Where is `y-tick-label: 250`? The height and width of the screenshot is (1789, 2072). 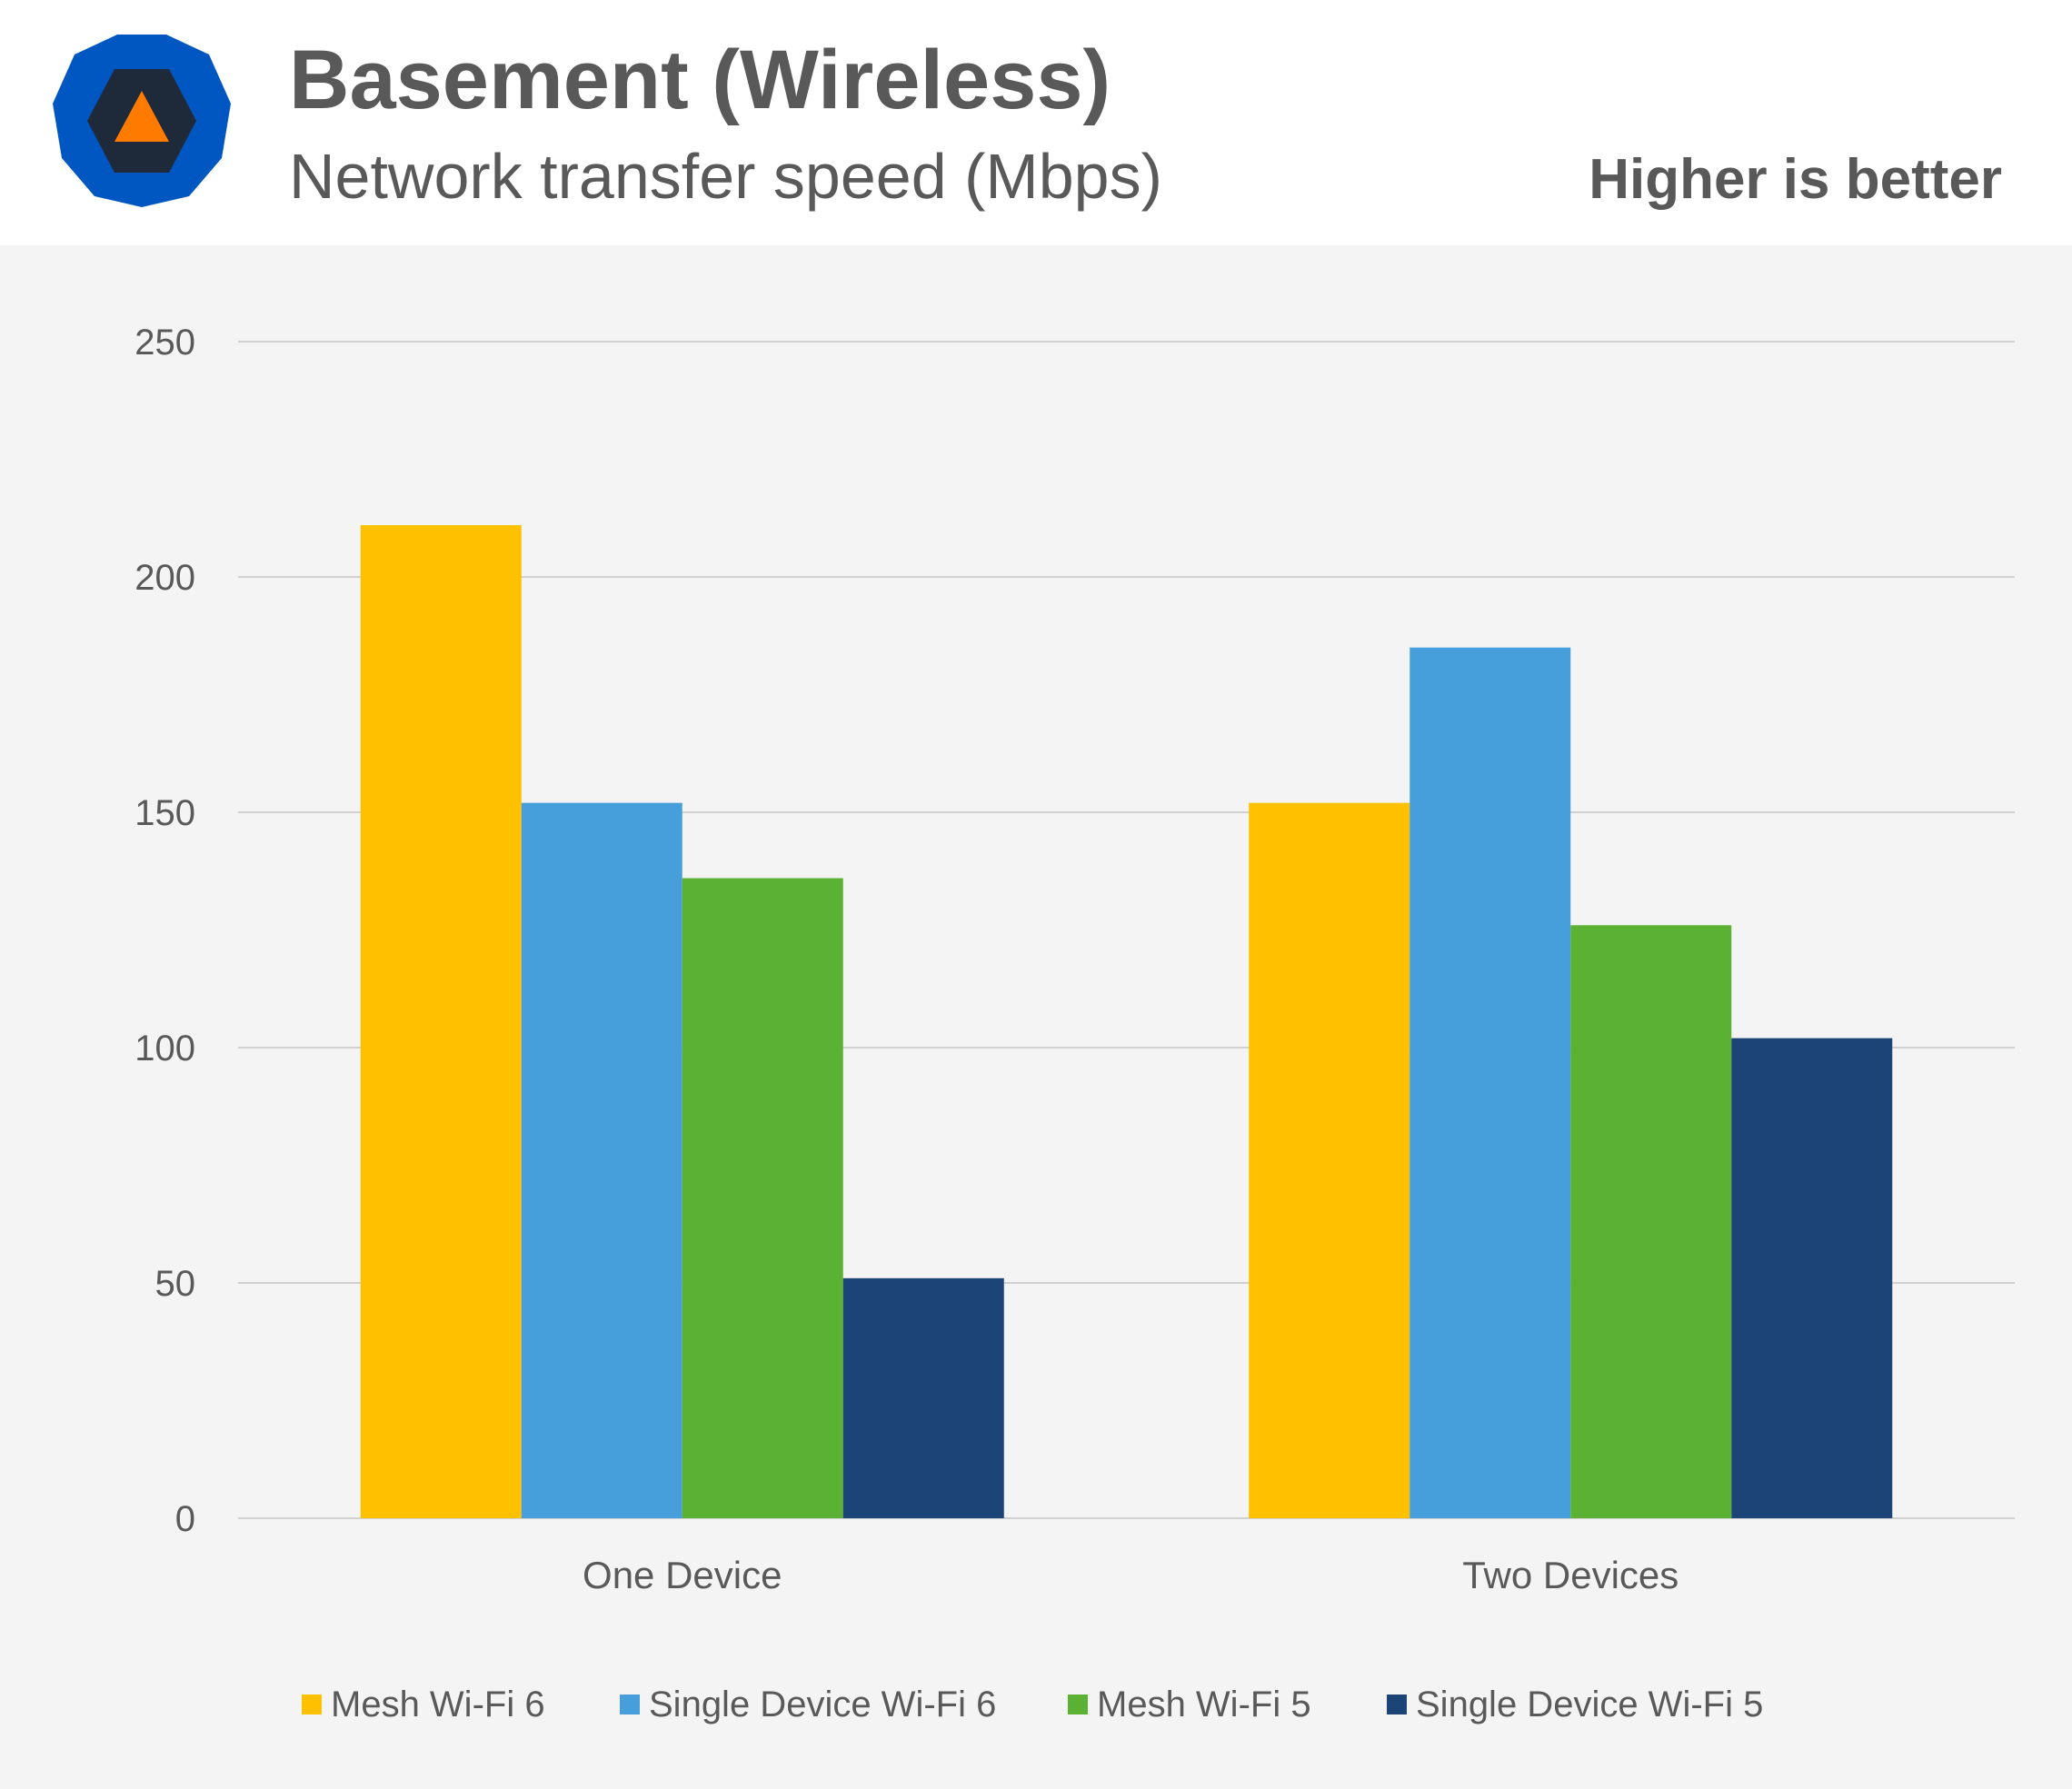
y-tick-label: 250 is located at coordinates (164, 343).